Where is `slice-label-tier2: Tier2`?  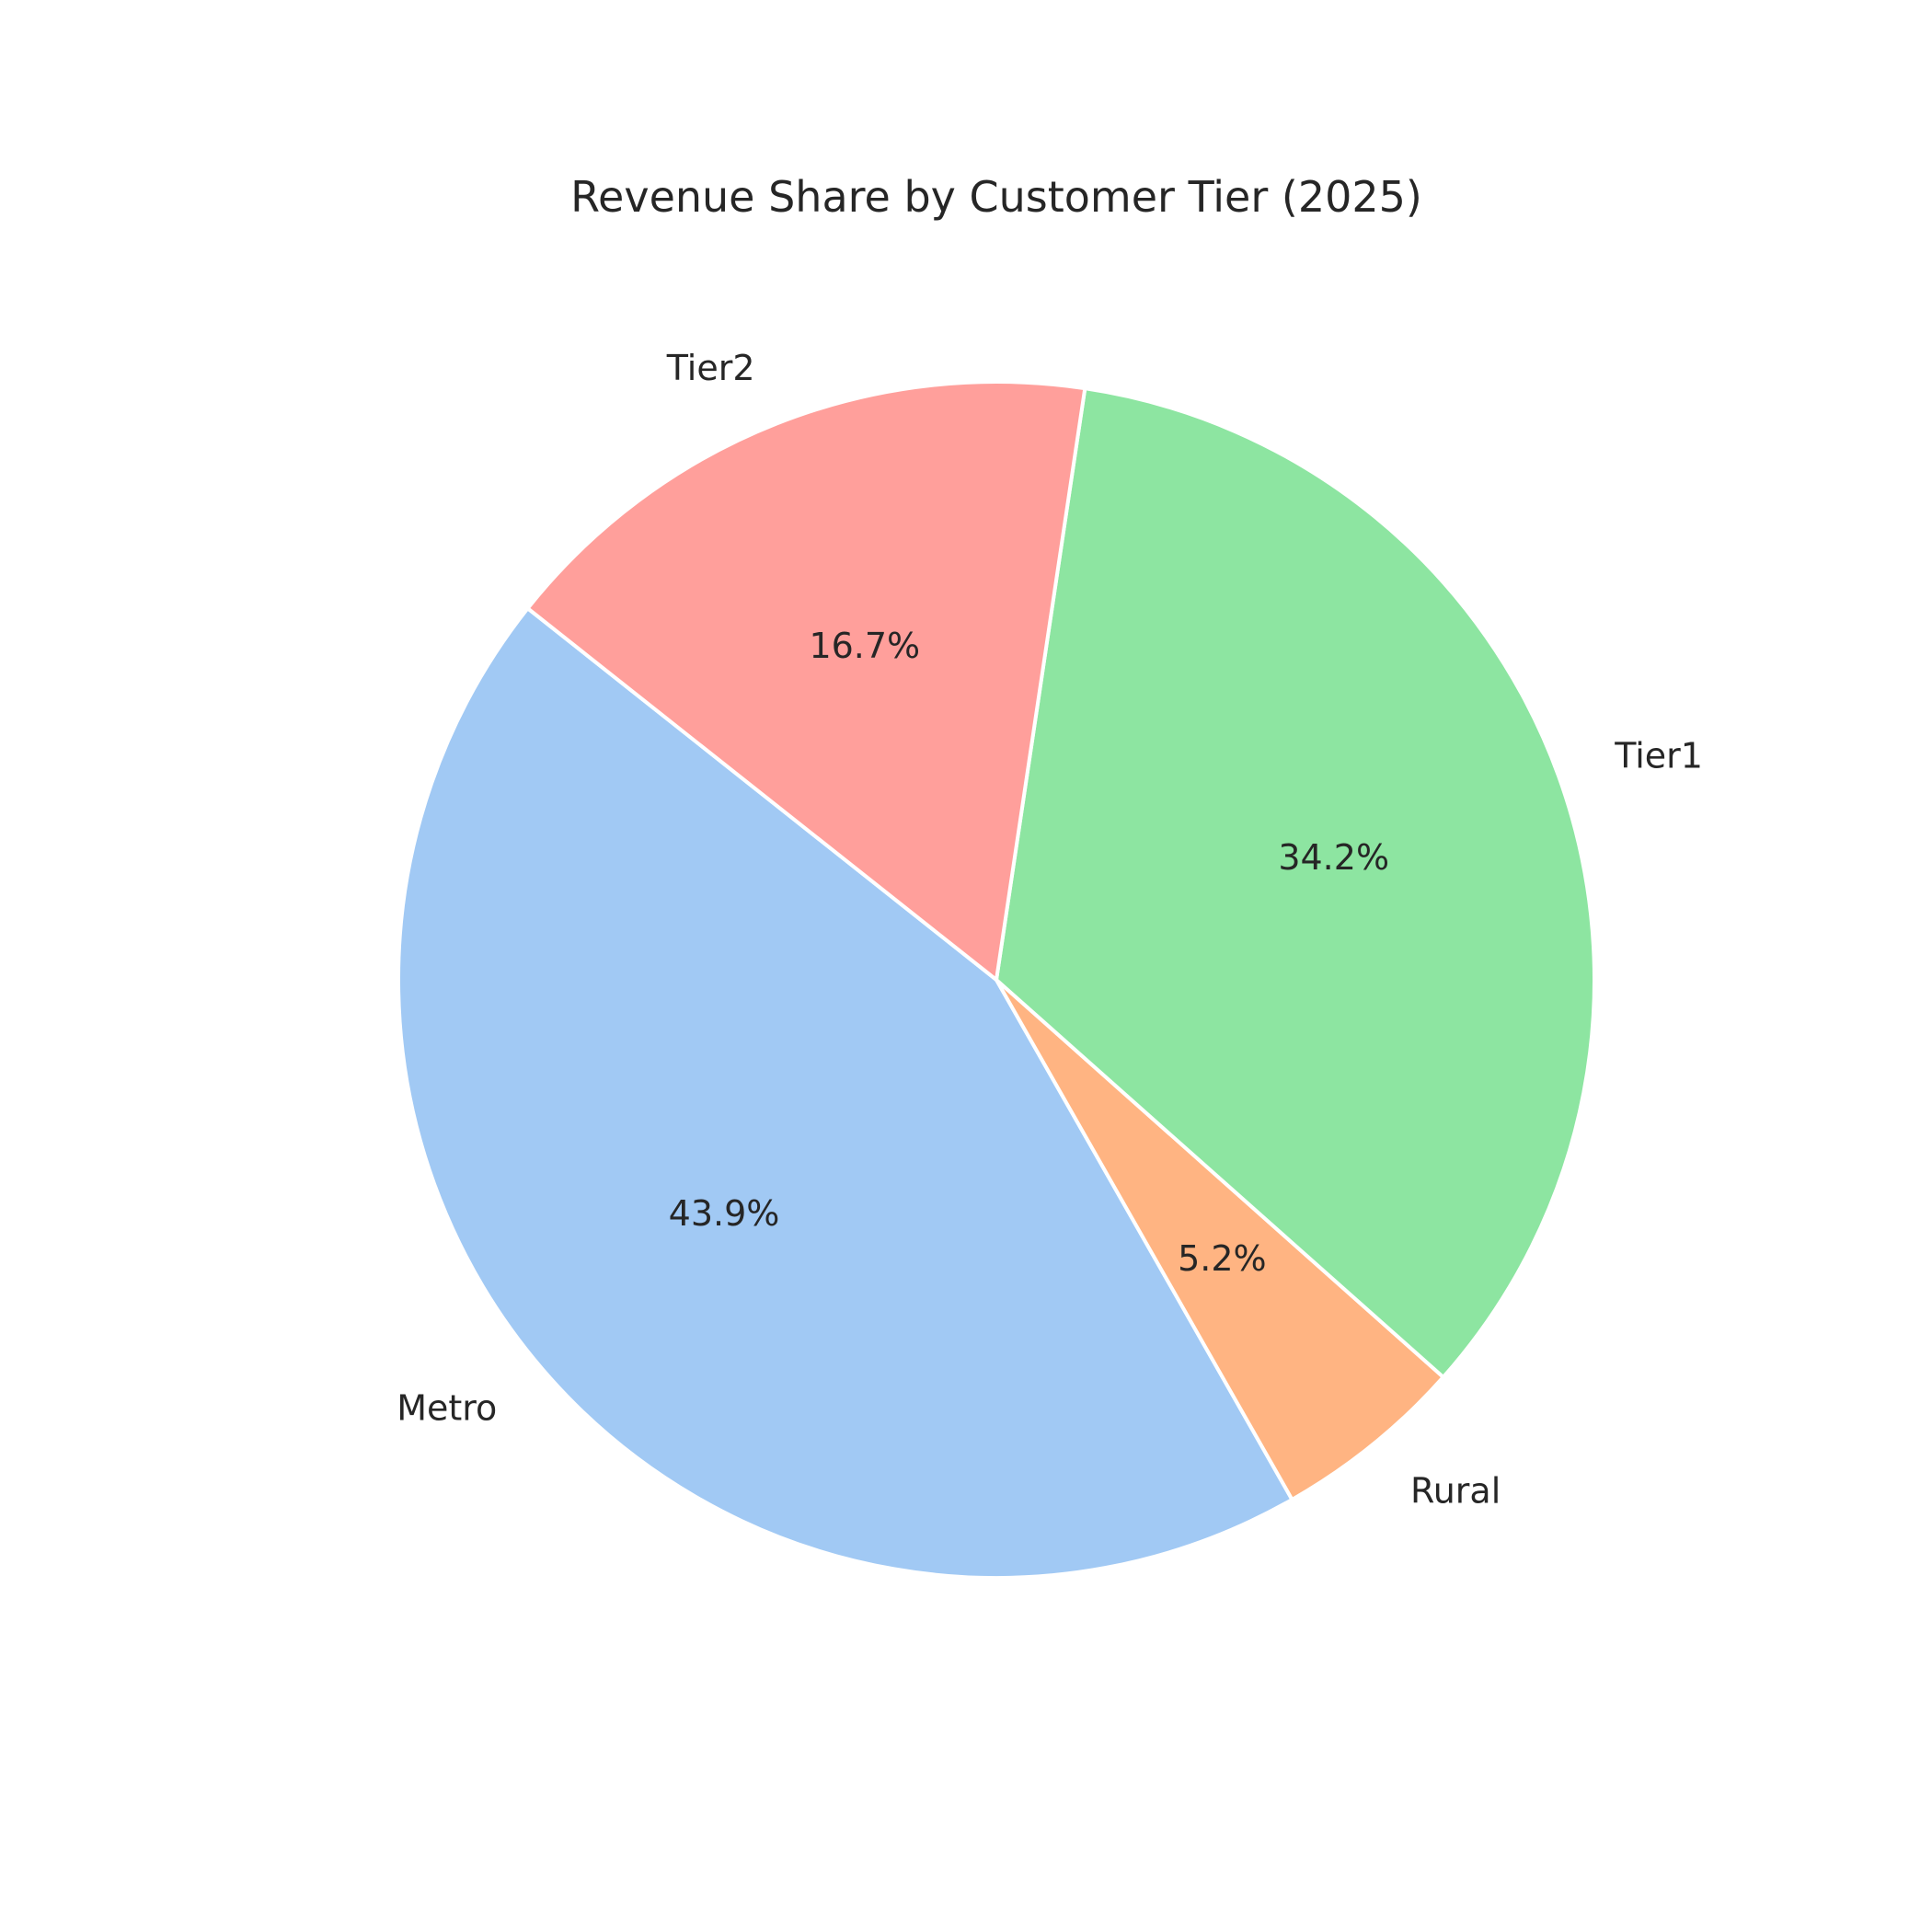 slice-label-tier2: Tier2 is located at coordinates (710, 368).